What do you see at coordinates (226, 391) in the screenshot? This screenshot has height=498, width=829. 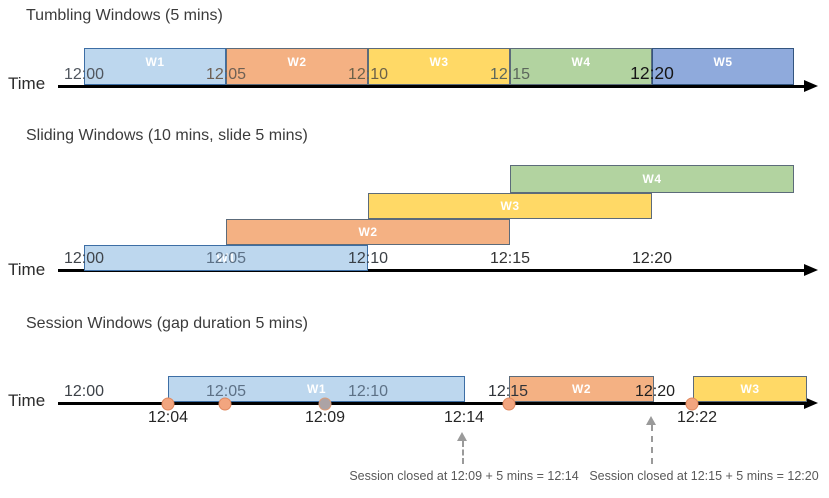 I see `session-tick-12-05: 12:05` at bounding box center [226, 391].